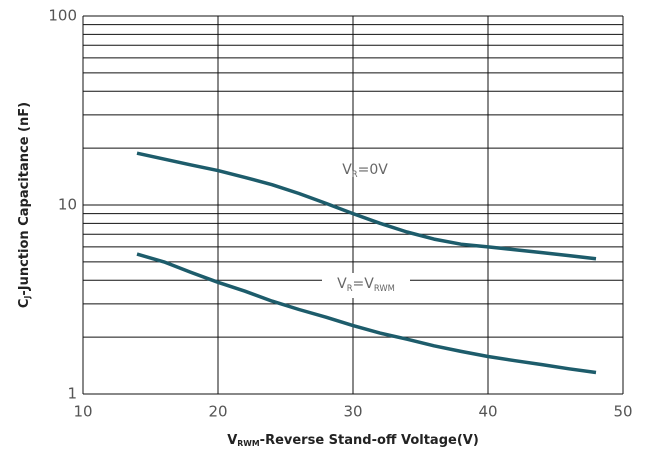  I want to click on y-tick-label: 10, so click(67, 205).